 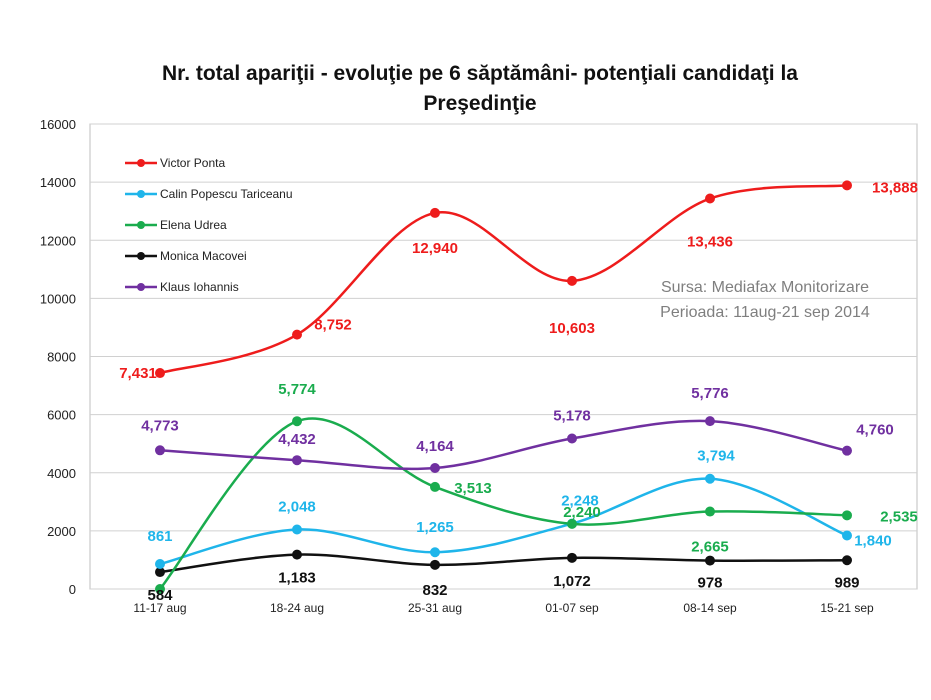 What do you see at coordinates (159, 608) in the screenshot?
I see `x-tick-label: 11-17 aug` at bounding box center [159, 608].